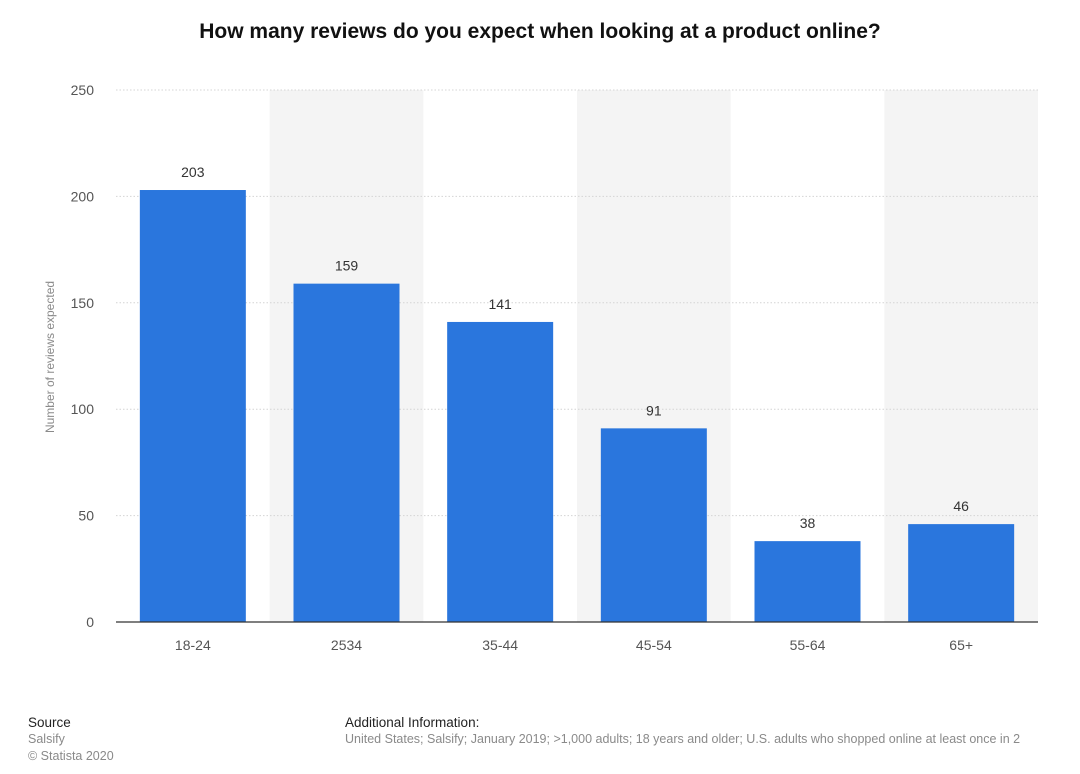  I want to click on y-tick-label: 250, so click(83, 90).